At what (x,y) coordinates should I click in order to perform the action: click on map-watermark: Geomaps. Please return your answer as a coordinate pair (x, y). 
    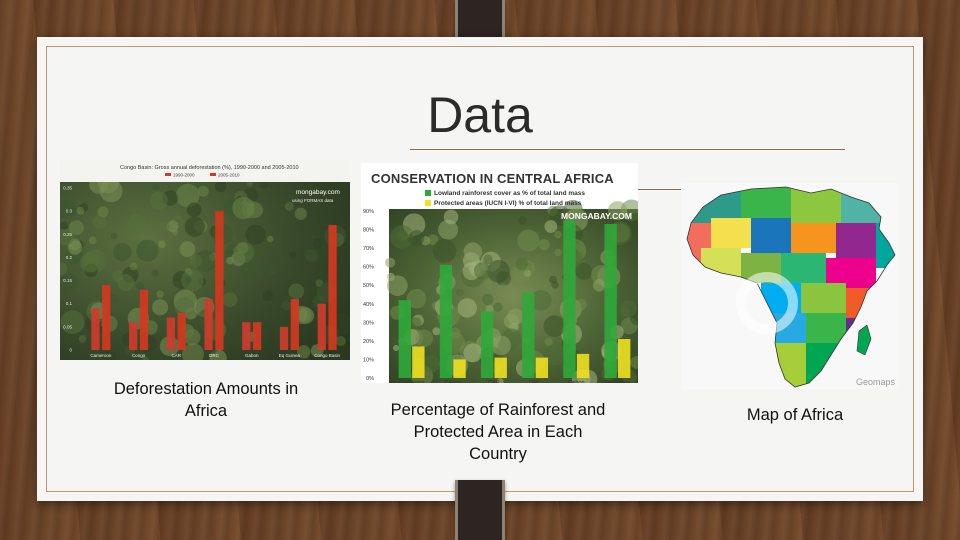
    Looking at the image, I should click on (875, 382).